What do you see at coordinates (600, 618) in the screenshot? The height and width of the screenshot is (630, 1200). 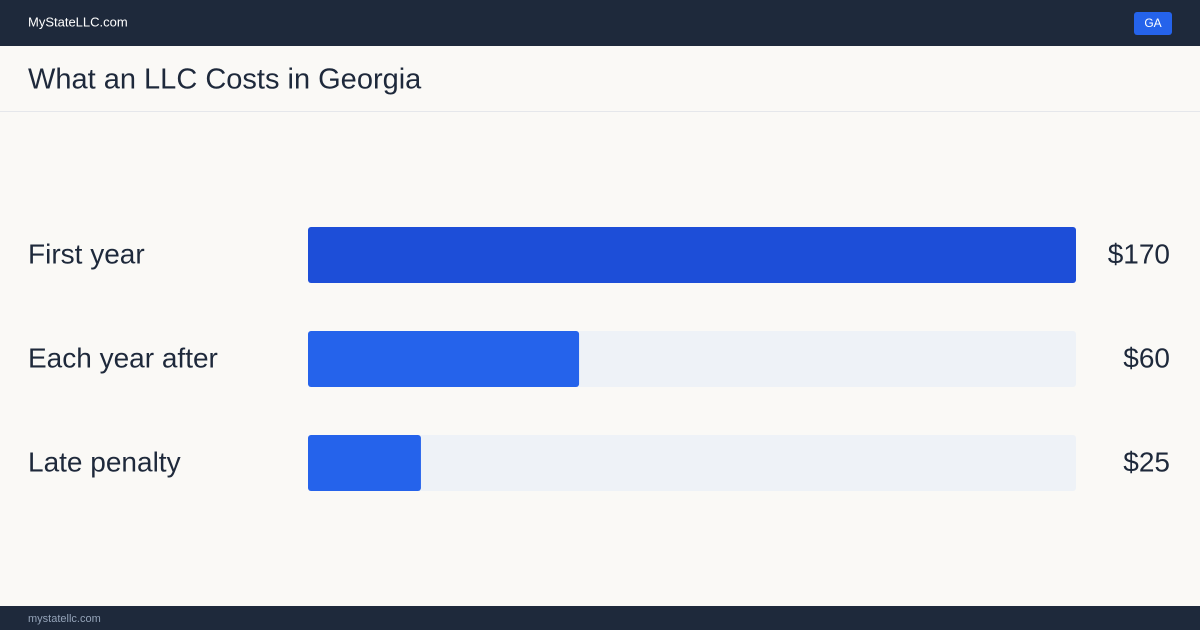 I see `footer-bar` at bounding box center [600, 618].